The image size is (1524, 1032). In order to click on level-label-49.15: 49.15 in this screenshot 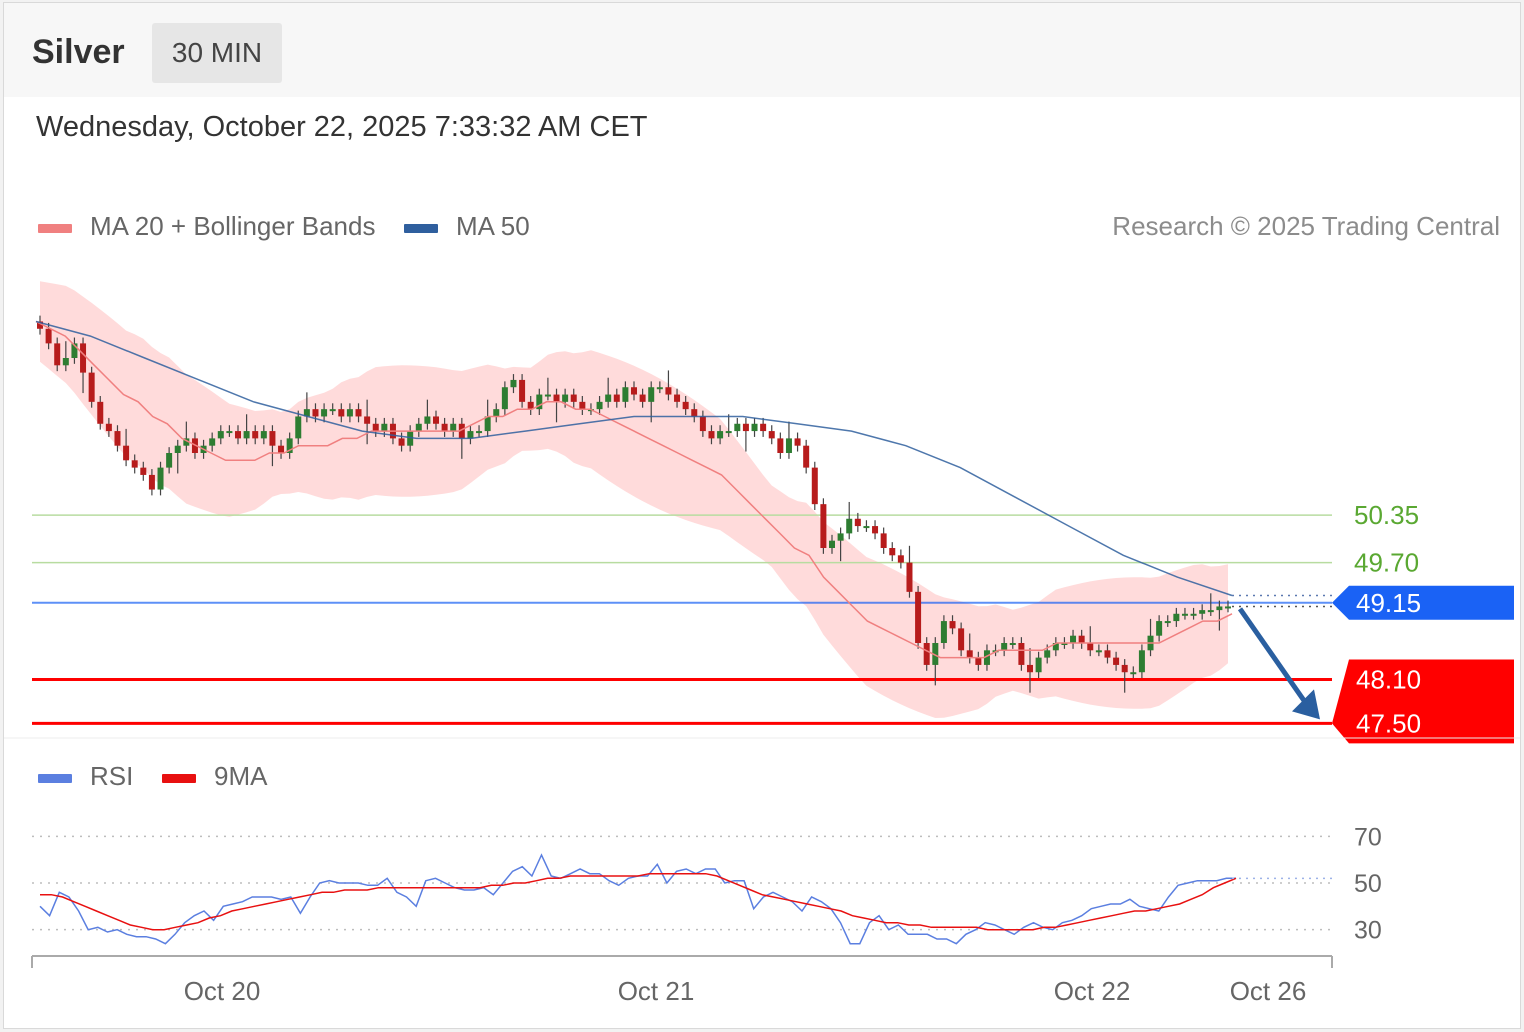, I will do `click(1388, 603)`.